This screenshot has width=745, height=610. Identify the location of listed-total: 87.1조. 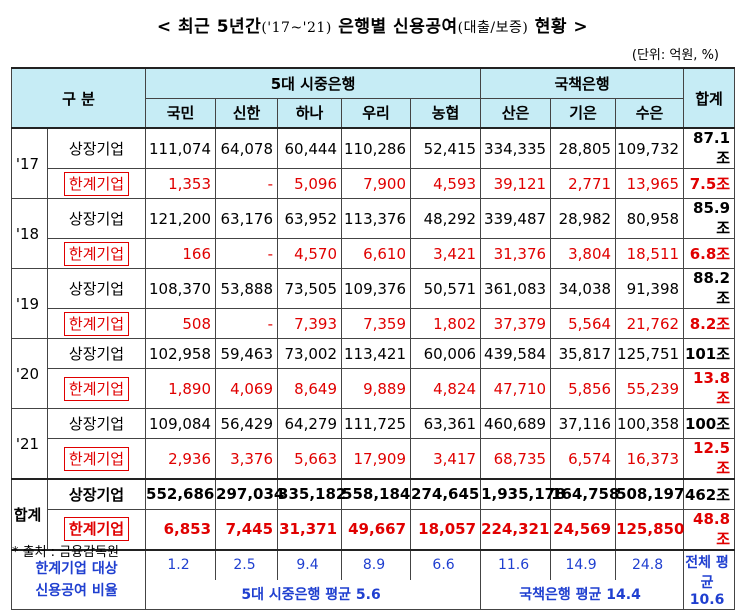
(709, 148).